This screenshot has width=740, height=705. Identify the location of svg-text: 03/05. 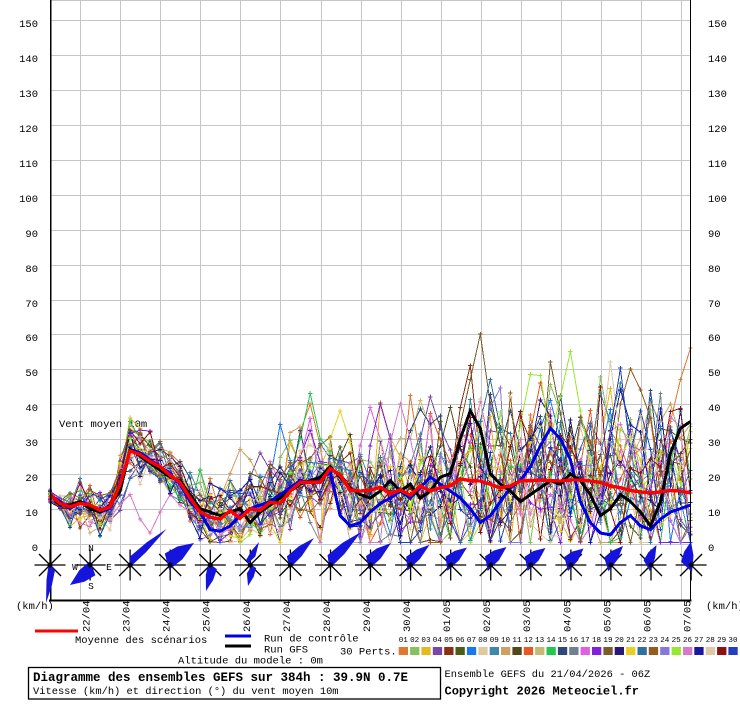
(528, 616).